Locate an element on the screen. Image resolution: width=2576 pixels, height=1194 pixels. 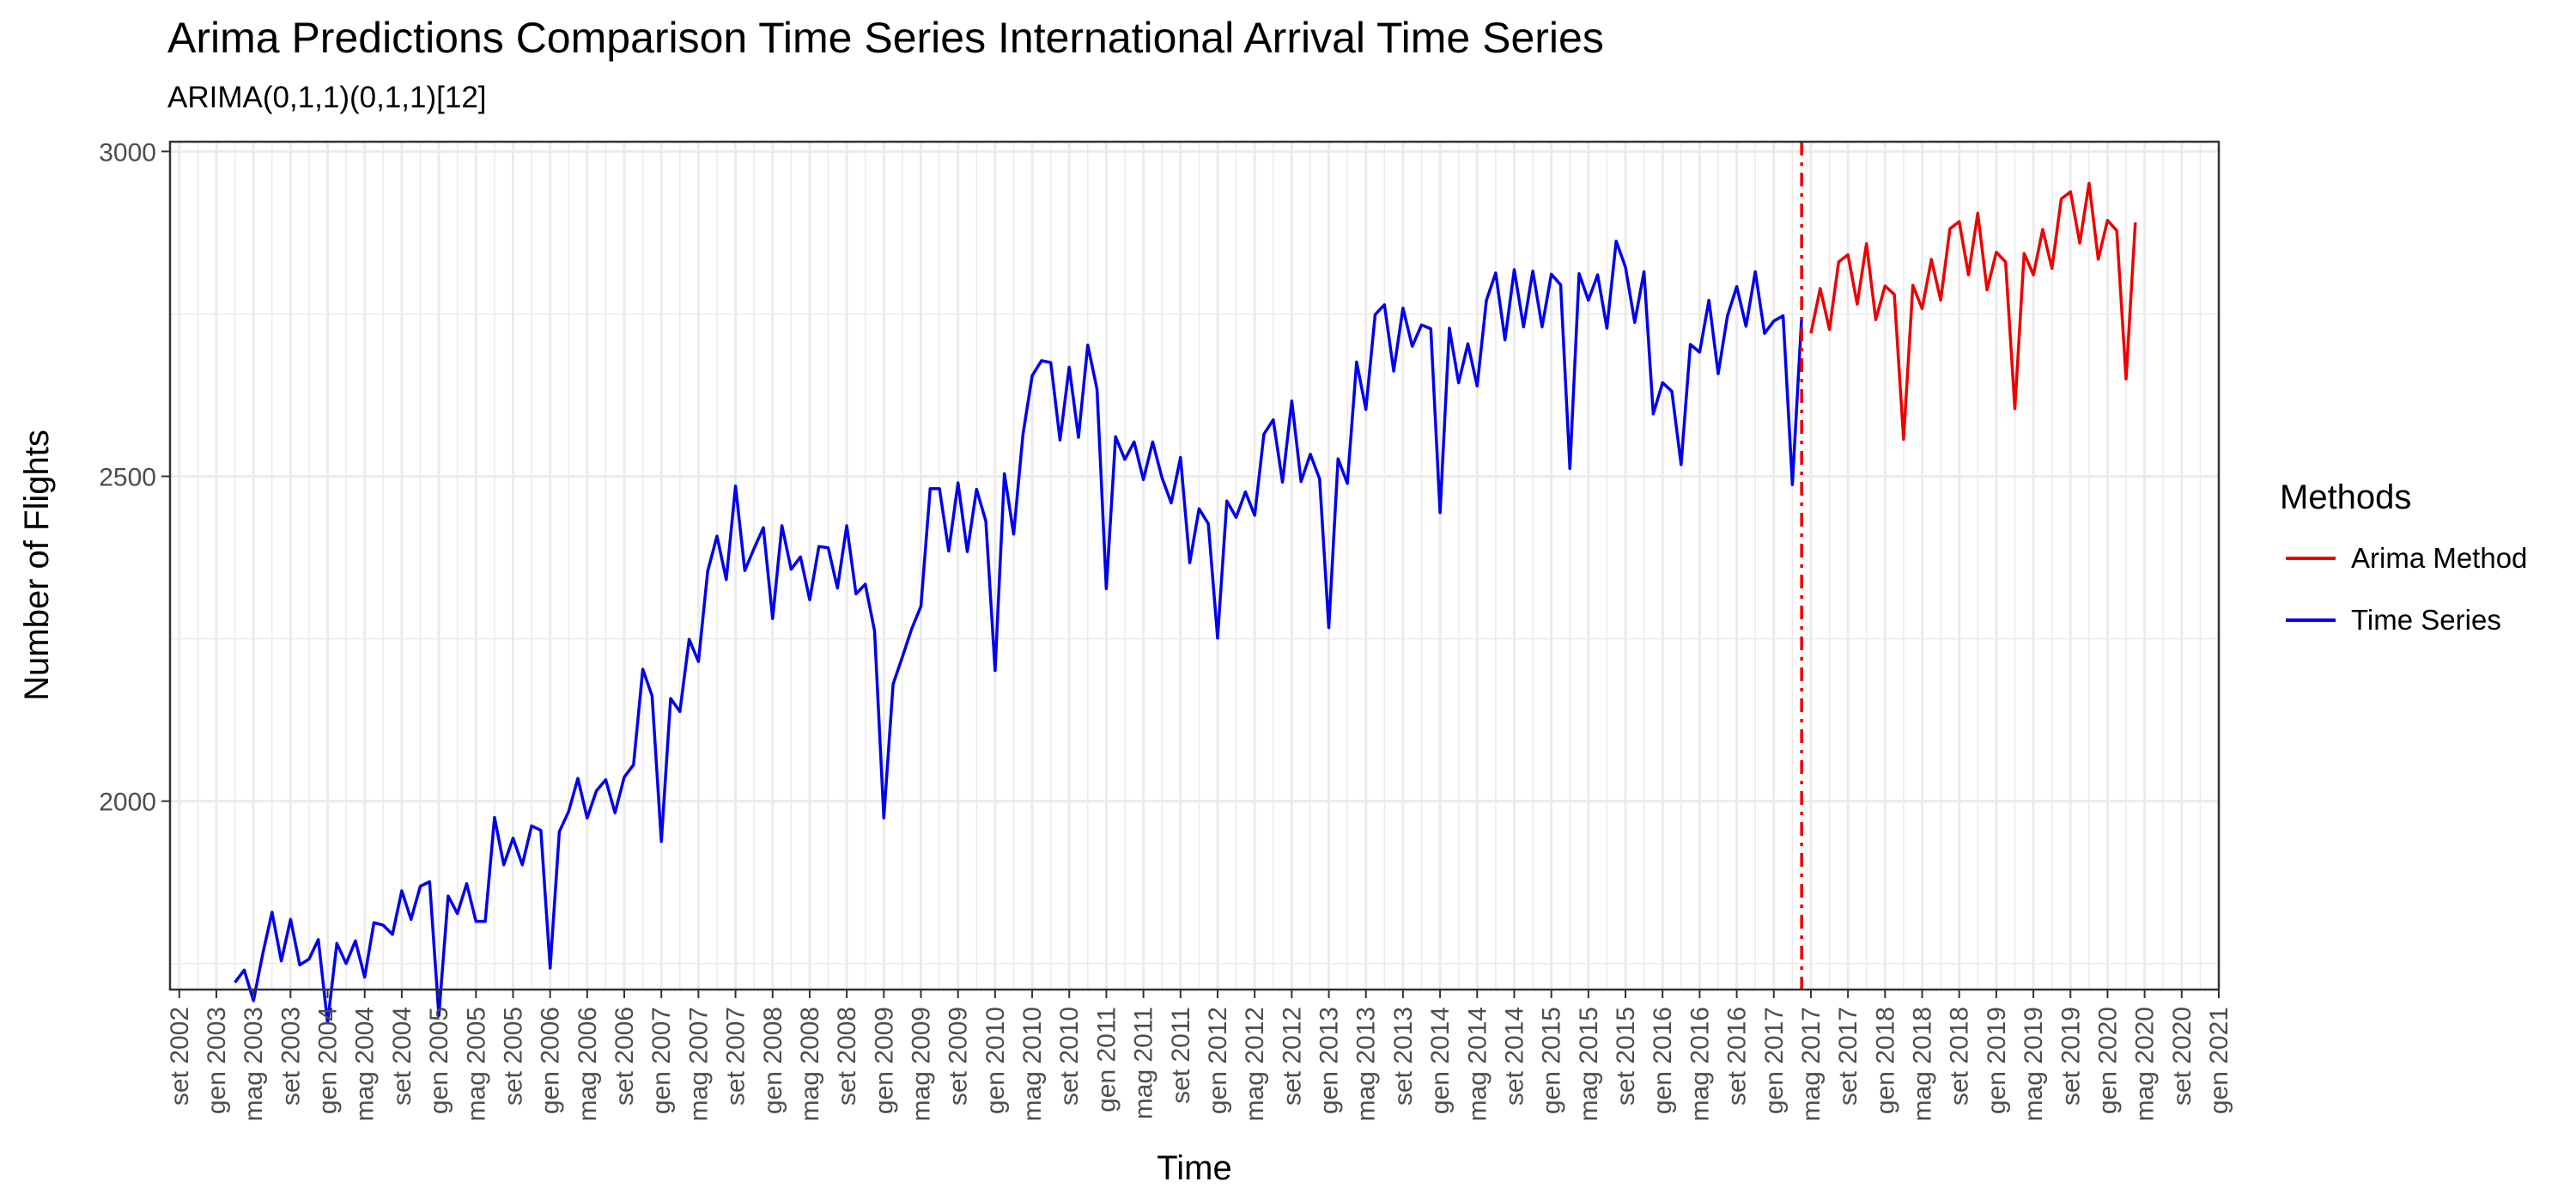
y-tick-label: 2500 is located at coordinates (128, 478).